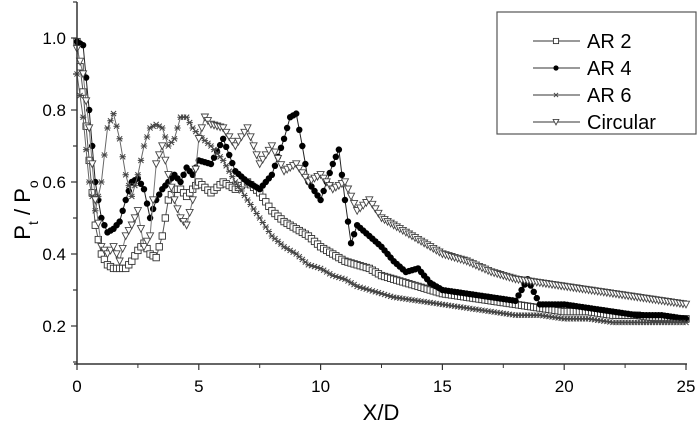 Image resolution: width=700 pixels, height=431 pixels. Describe the element at coordinates (22, 232) in the screenshot. I see `y-title-p1: P` at that location.